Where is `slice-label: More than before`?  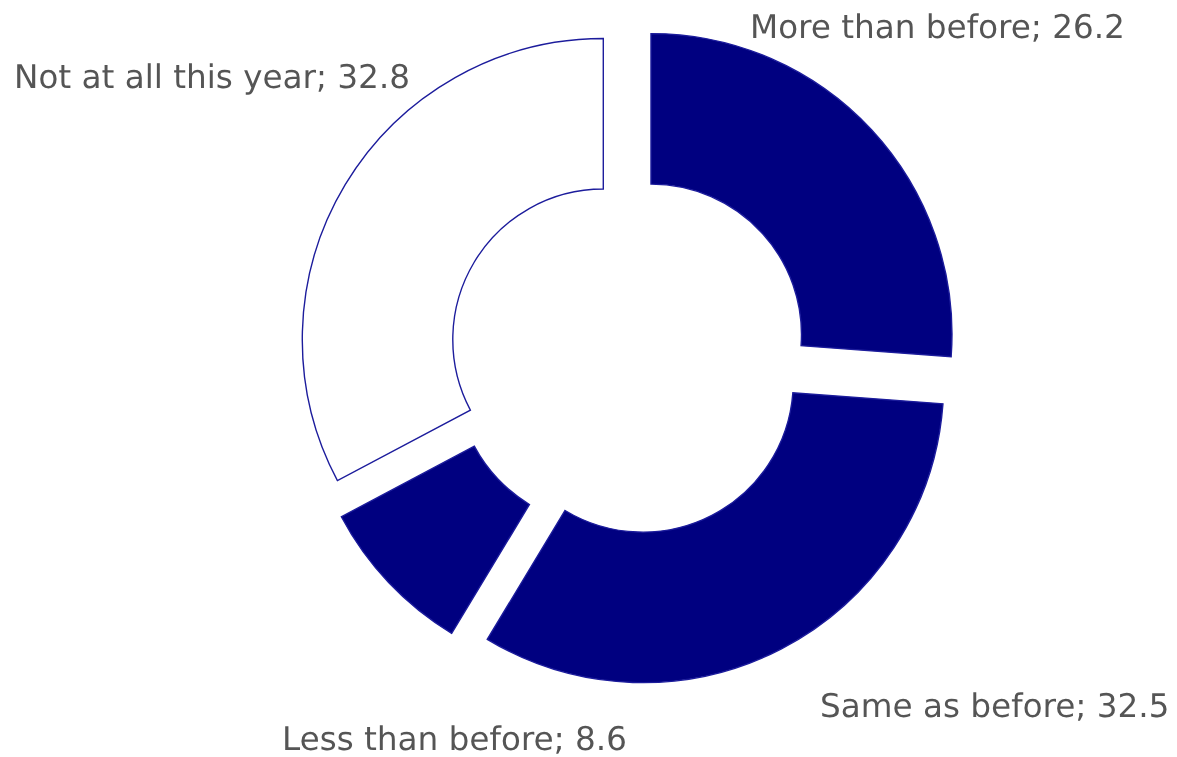
slice-label: More than before is located at coordinates (891, 26).